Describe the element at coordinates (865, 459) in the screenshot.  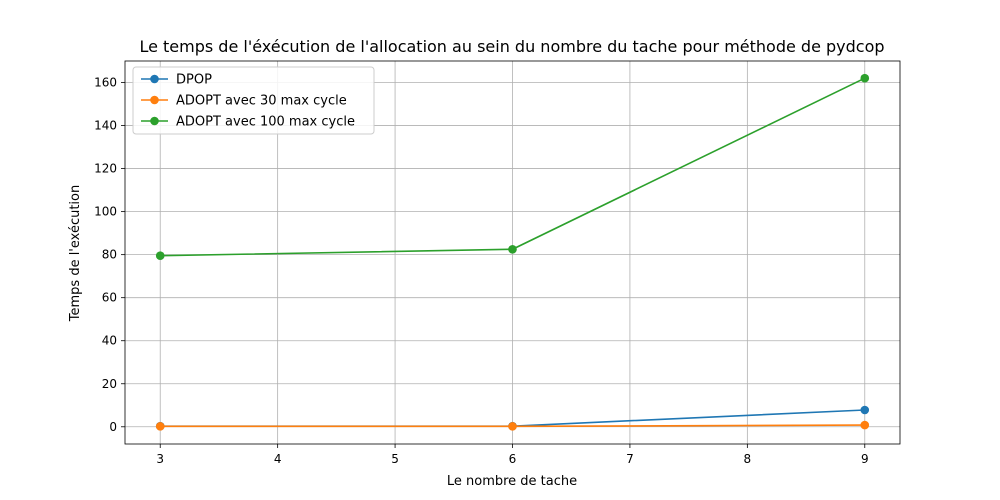
I see `x-tick-label: 9` at that location.